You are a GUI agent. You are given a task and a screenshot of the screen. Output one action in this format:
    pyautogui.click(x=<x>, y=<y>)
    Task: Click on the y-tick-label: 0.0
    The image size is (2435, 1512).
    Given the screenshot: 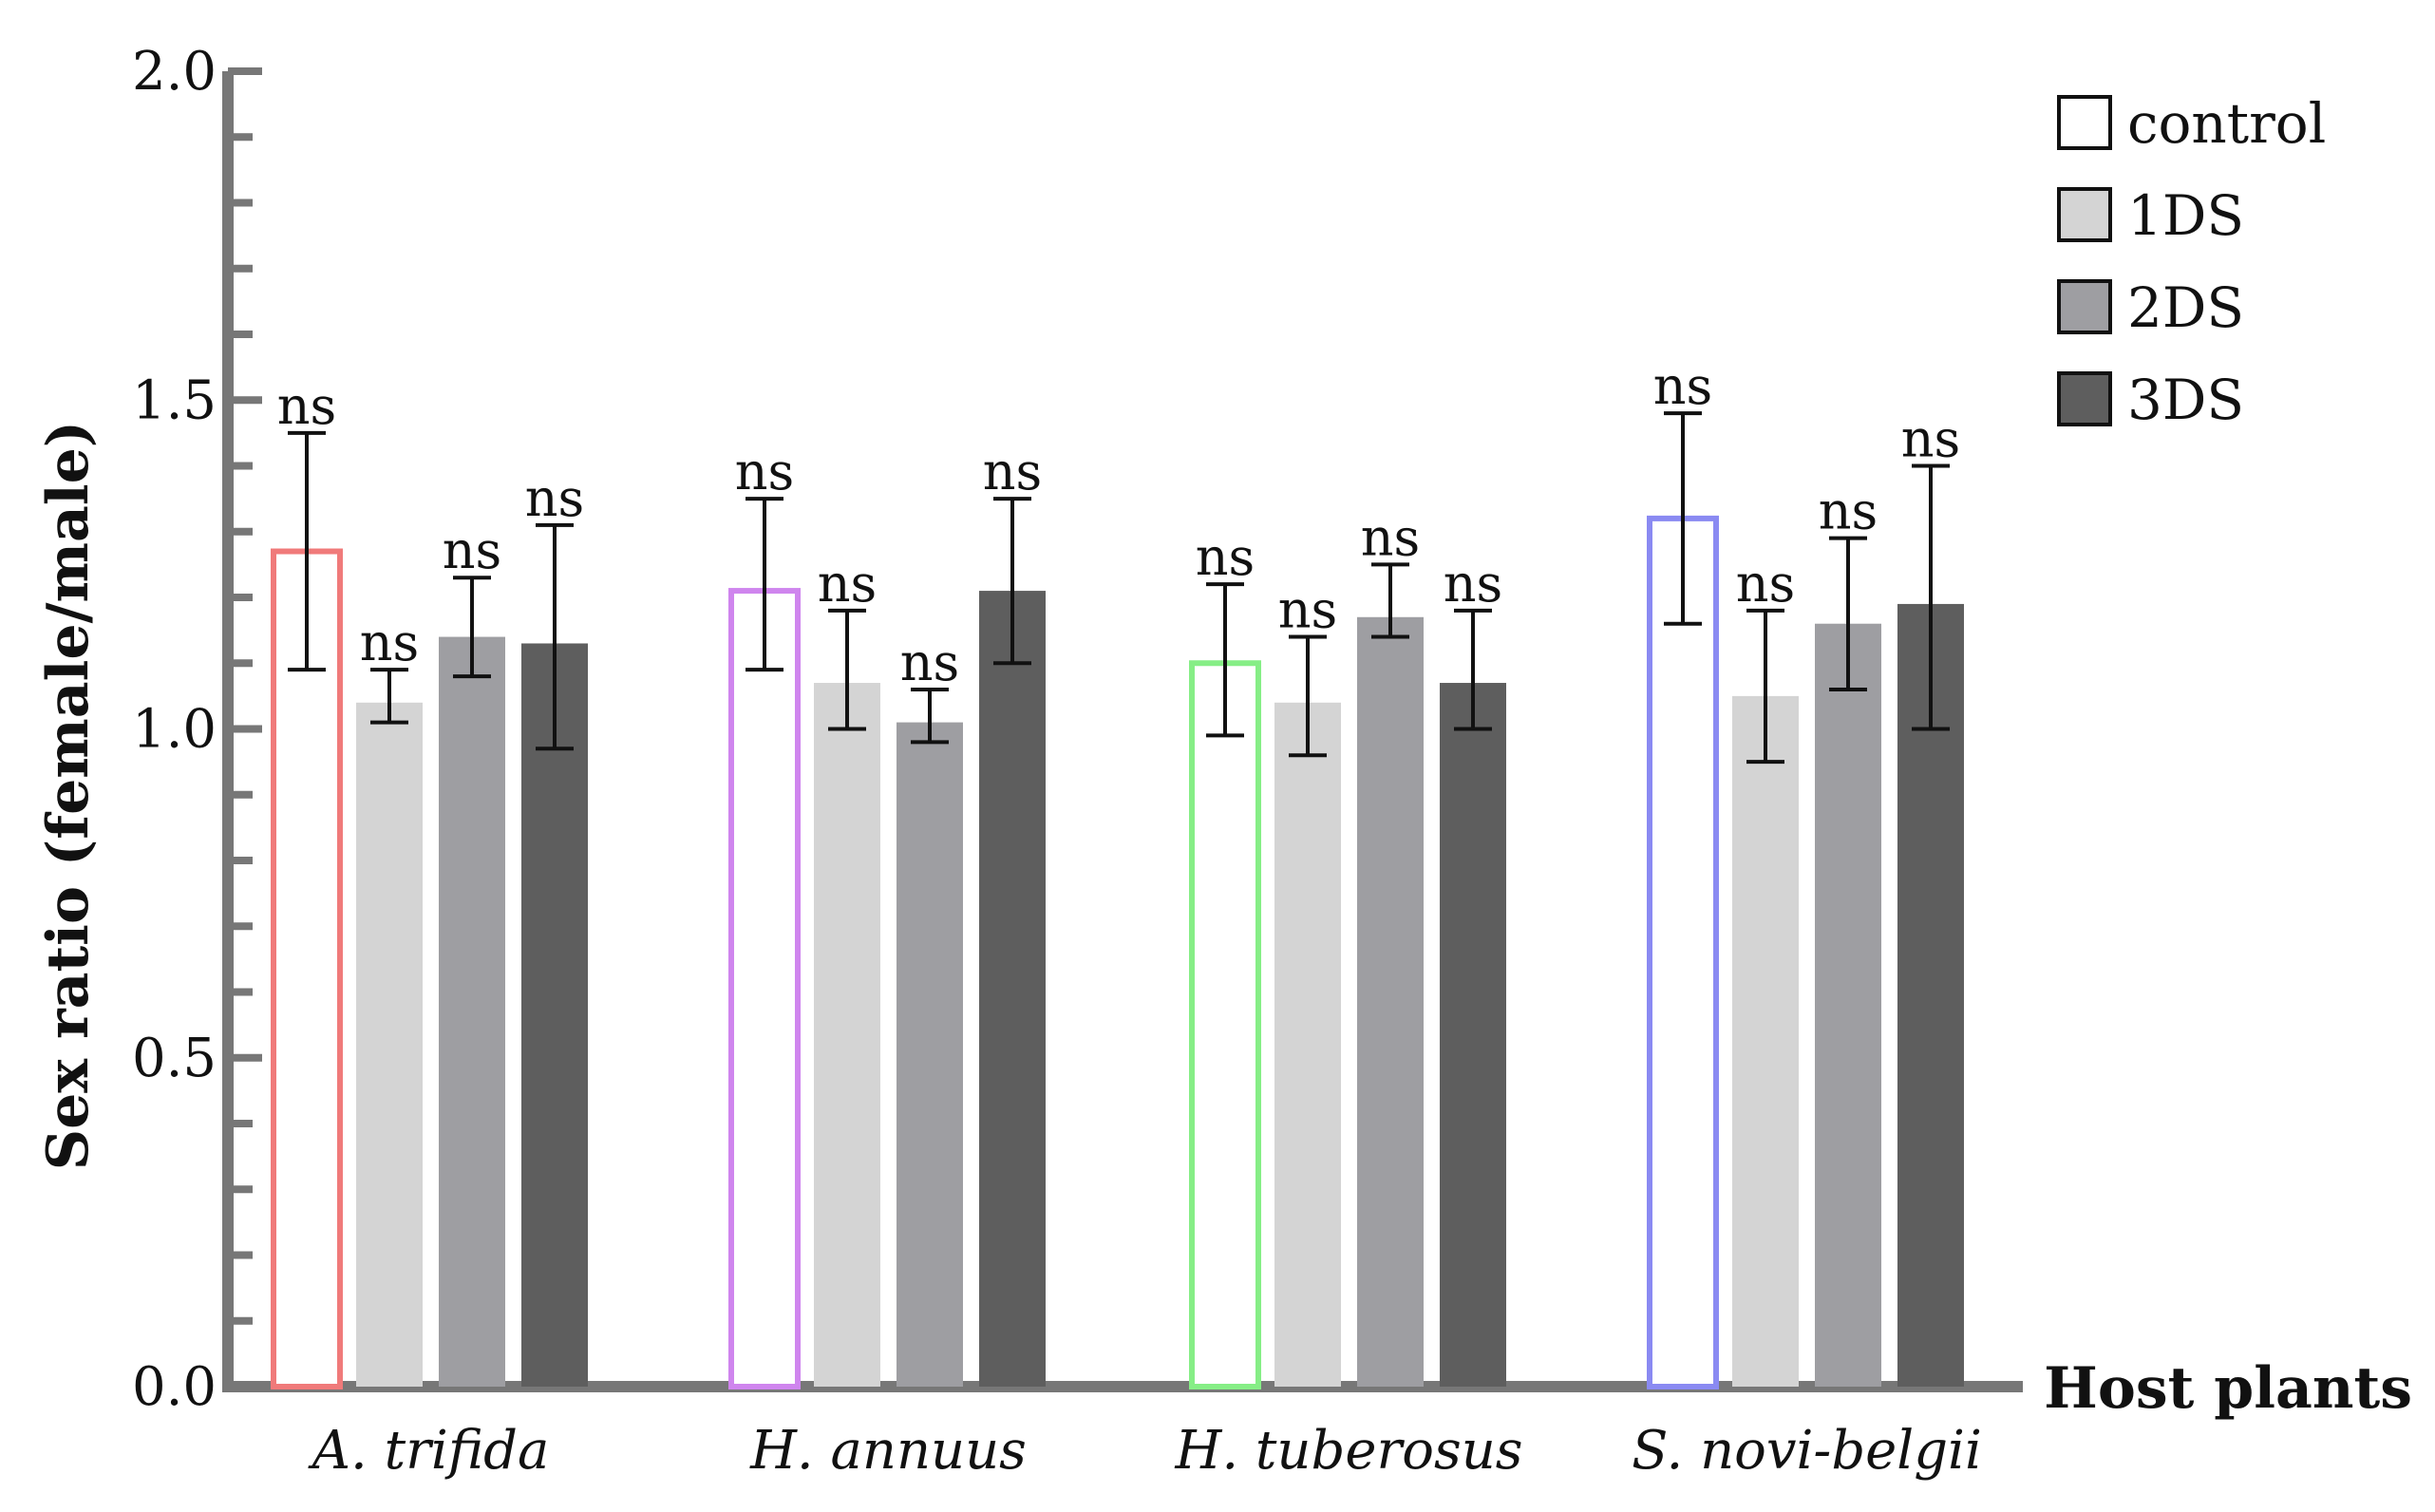 What is the action you would take?
    pyautogui.click(x=174, y=1387)
    